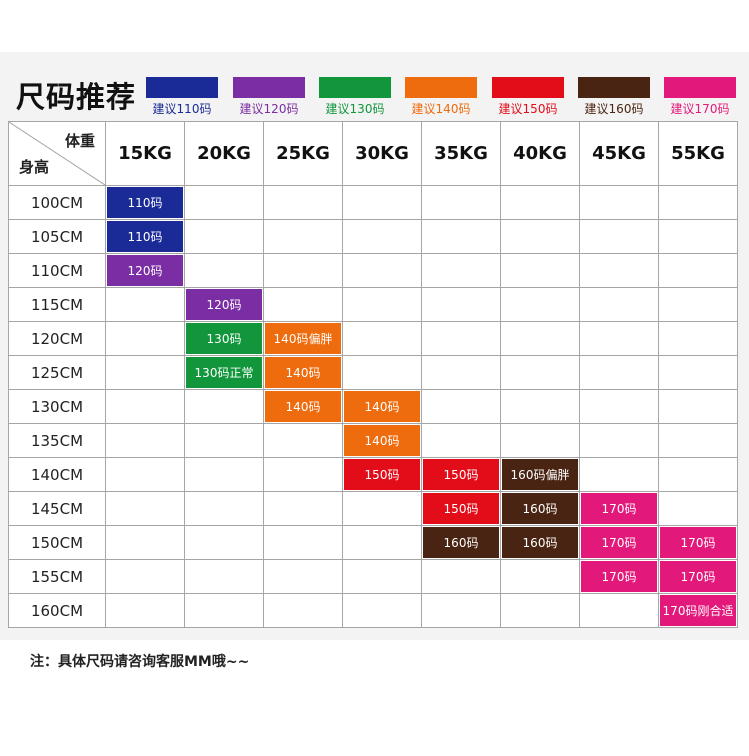  Describe the element at coordinates (57, 304) in the screenshot. I see `height-label: 115CM` at that location.